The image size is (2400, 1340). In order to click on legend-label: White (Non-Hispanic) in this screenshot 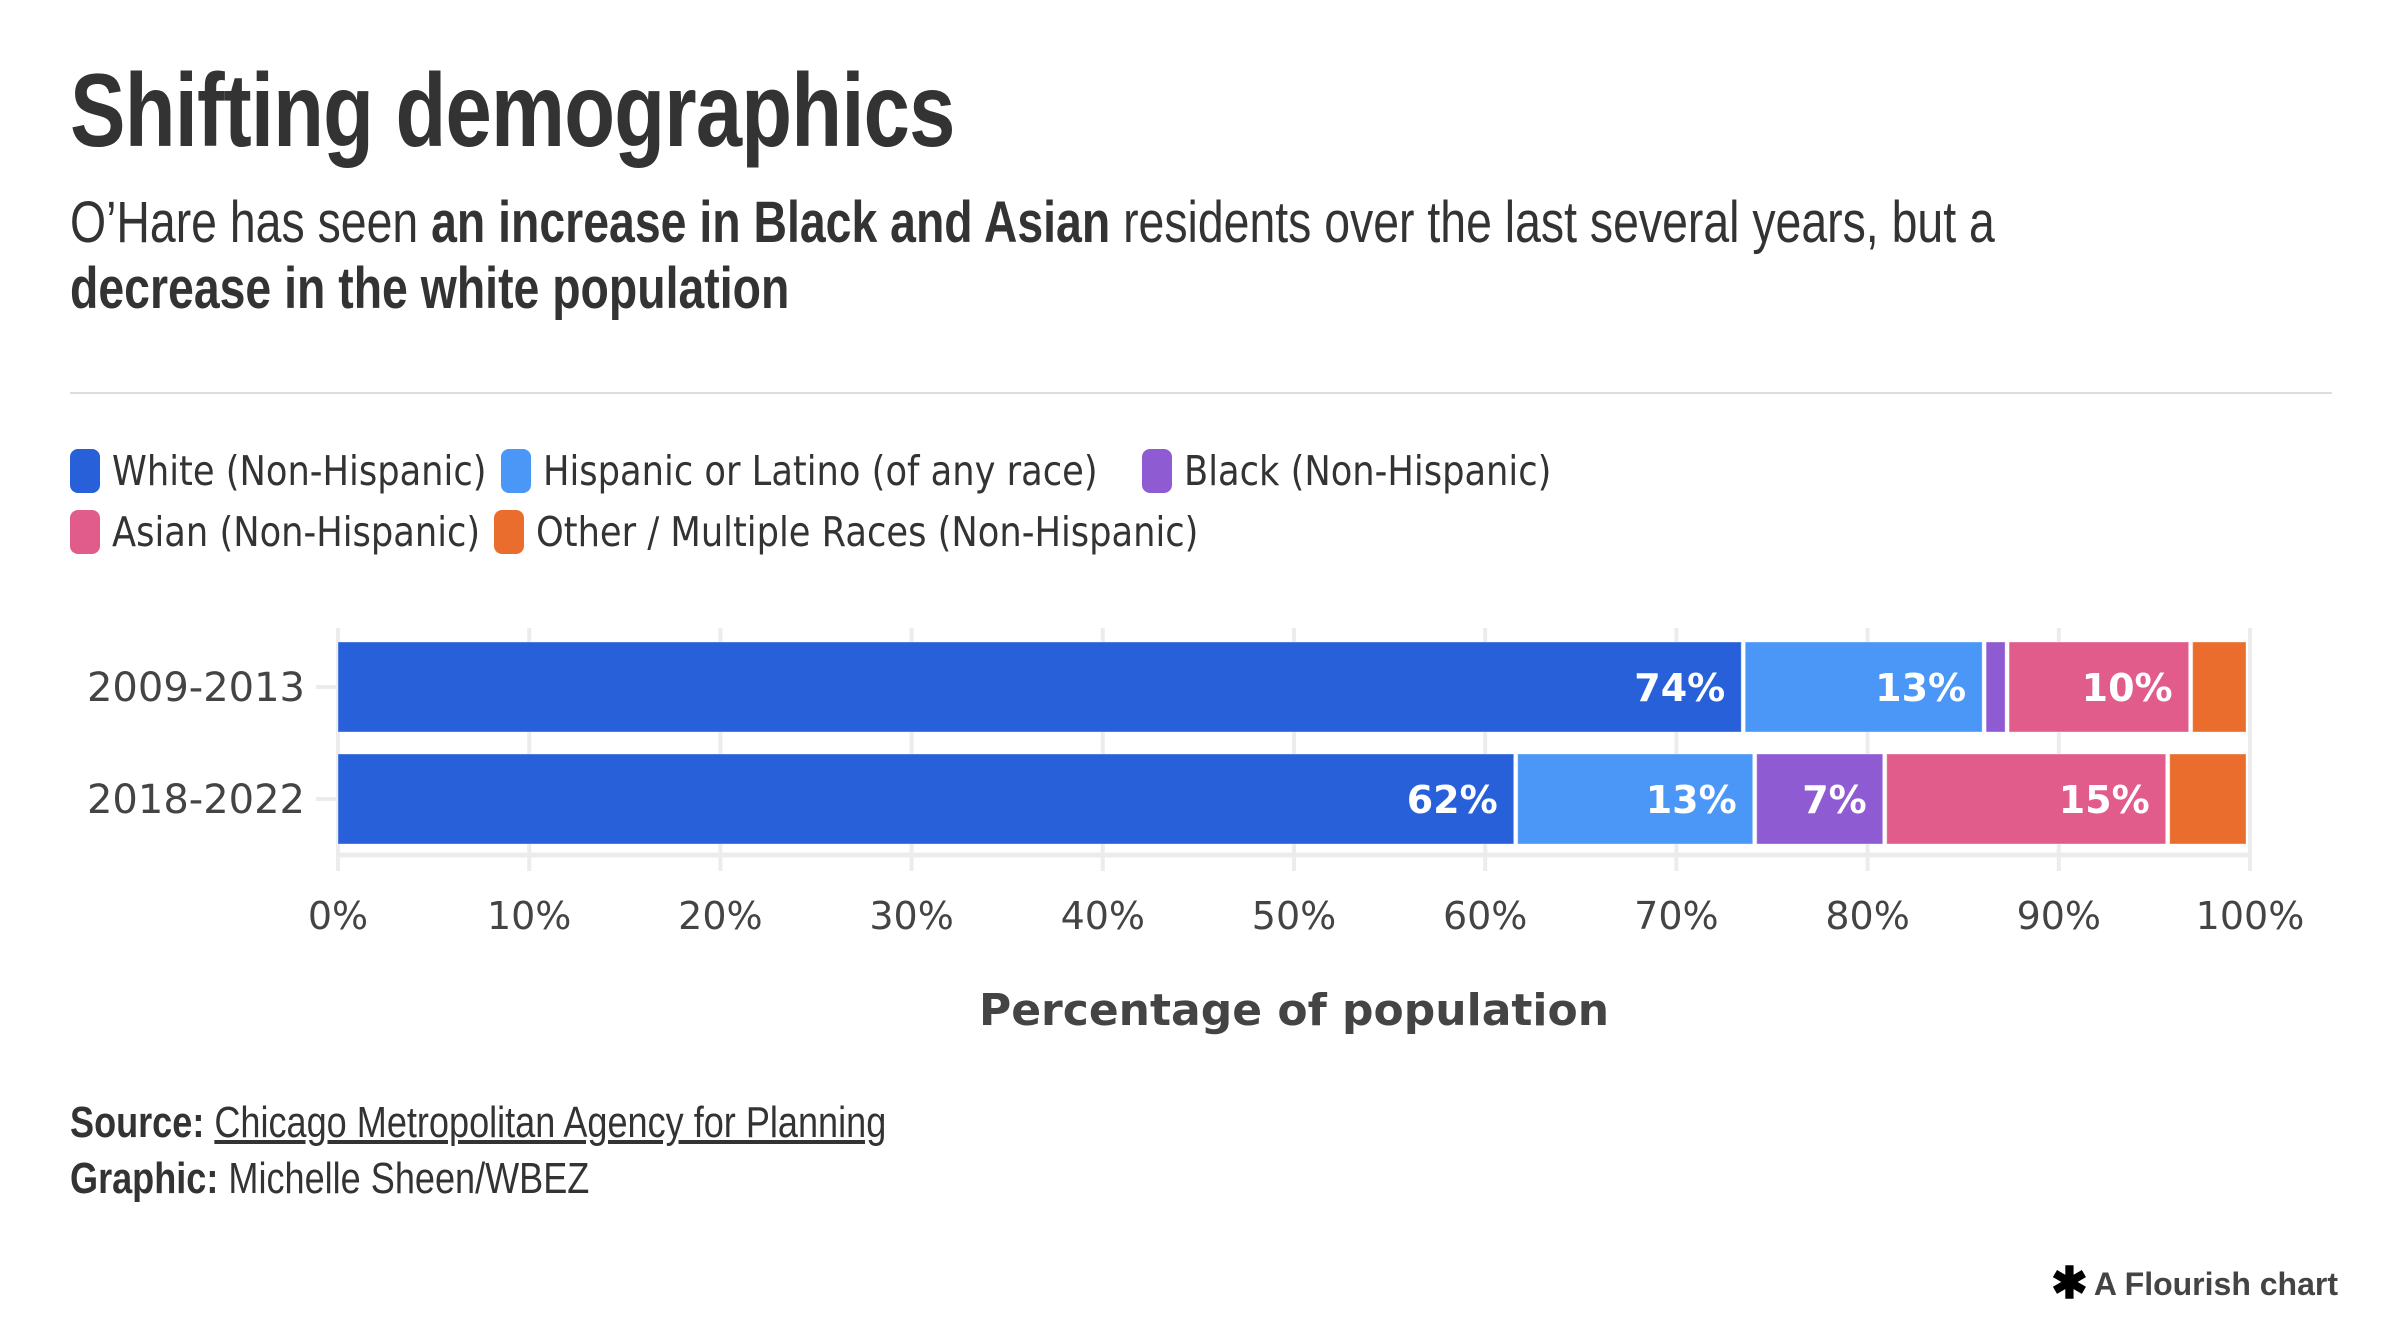, I will do `click(299, 470)`.